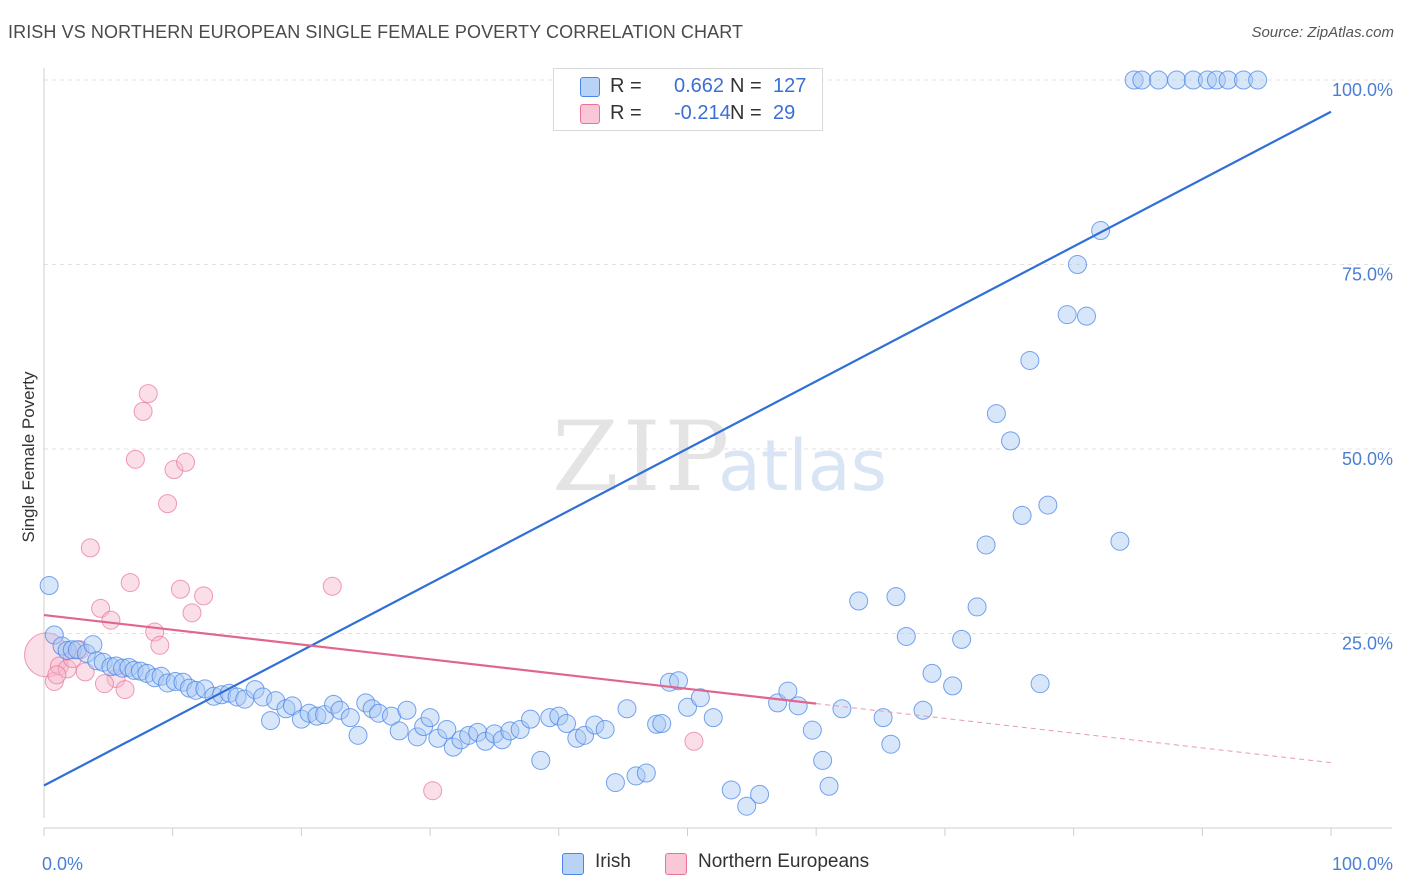 The image size is (1406, 892). What do you see at coordinates (1367, 275) in the screenshot?
I see `y-tick-label: 75.0%` at bounding box center [1367, 275].